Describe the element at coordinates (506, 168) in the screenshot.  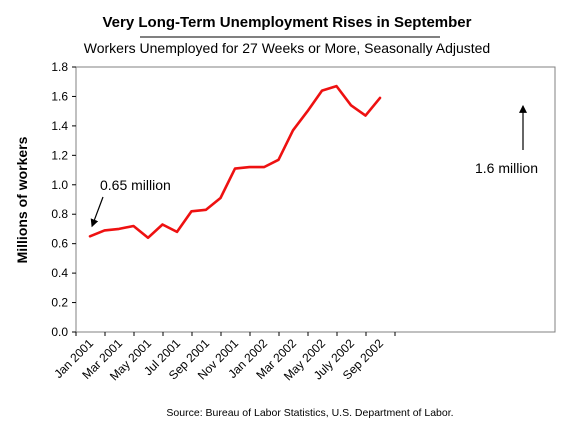
I see `annotation-end: 1.6 million` at that location.